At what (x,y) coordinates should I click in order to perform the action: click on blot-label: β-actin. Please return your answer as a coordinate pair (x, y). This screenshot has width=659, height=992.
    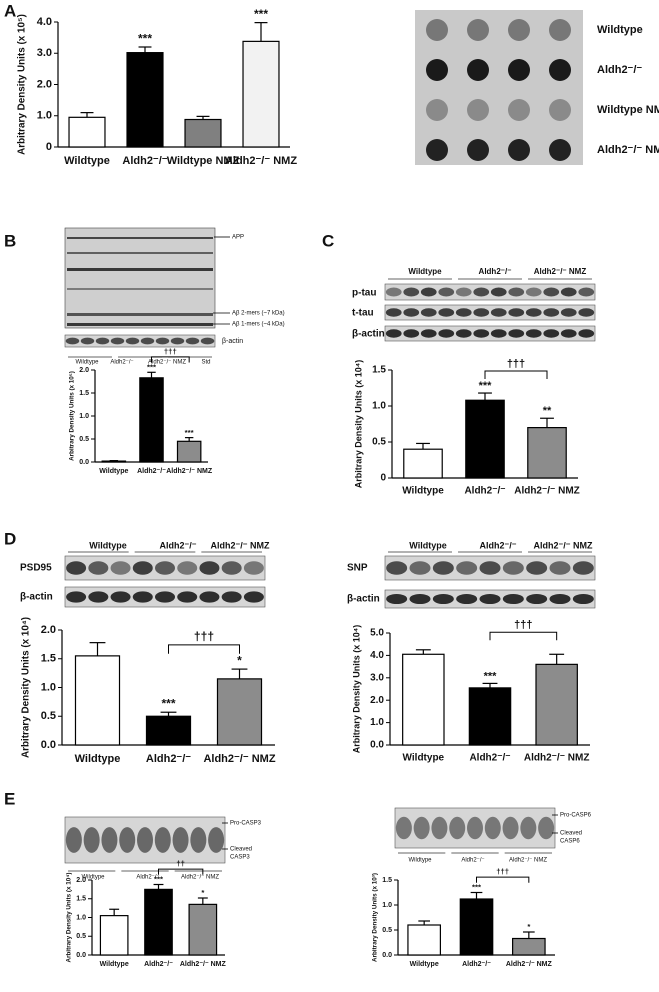
    Looking at the image, I should click on (36, 597).